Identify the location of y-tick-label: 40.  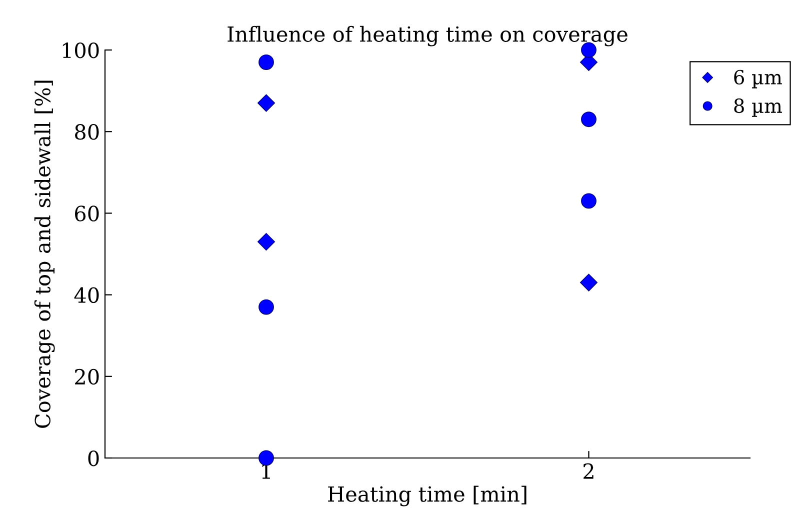
(86, 295).